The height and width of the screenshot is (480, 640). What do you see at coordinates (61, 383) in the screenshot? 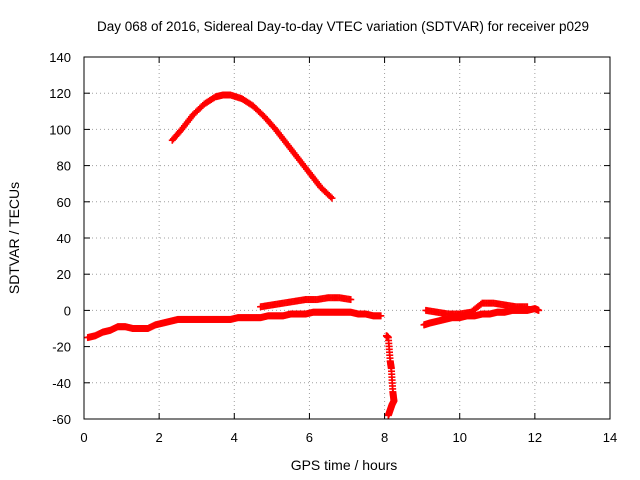
I see `y-tick-label: -40` at bounding box center [61, 383].